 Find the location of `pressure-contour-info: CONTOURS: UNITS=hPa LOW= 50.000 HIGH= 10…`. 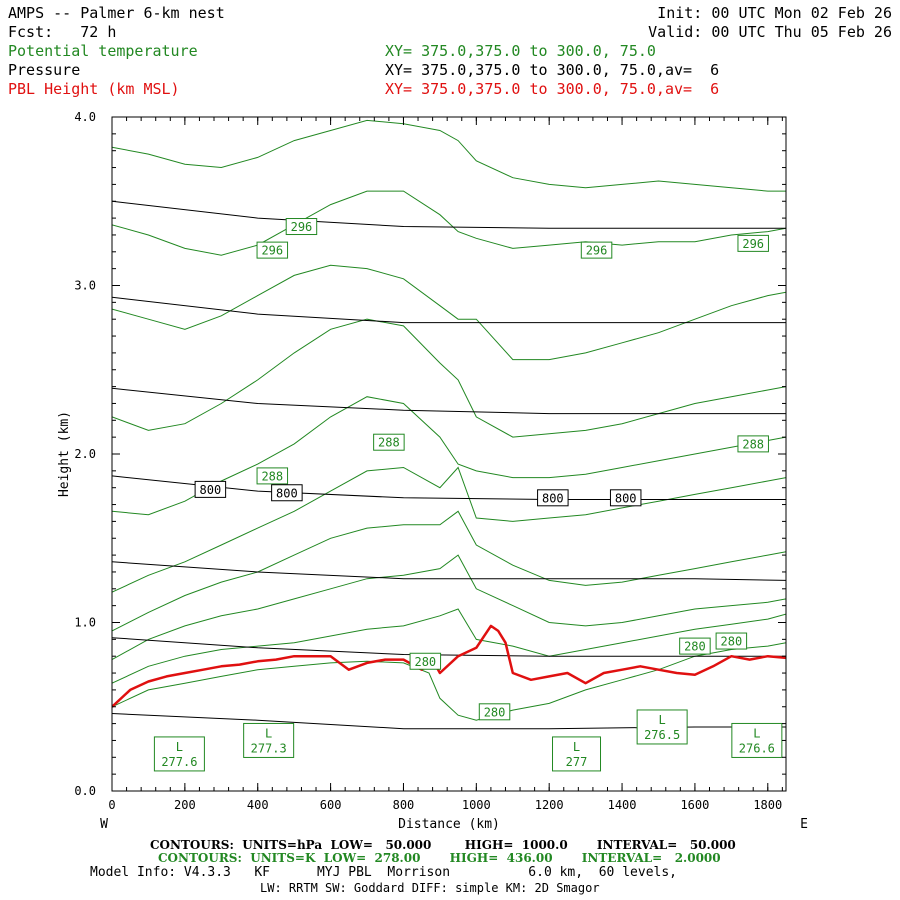

pressure-contour-info: CONTOURS: UNITS=hPa LOW= 50.000 HIGH= 10… is located at coordinates (443, 845).